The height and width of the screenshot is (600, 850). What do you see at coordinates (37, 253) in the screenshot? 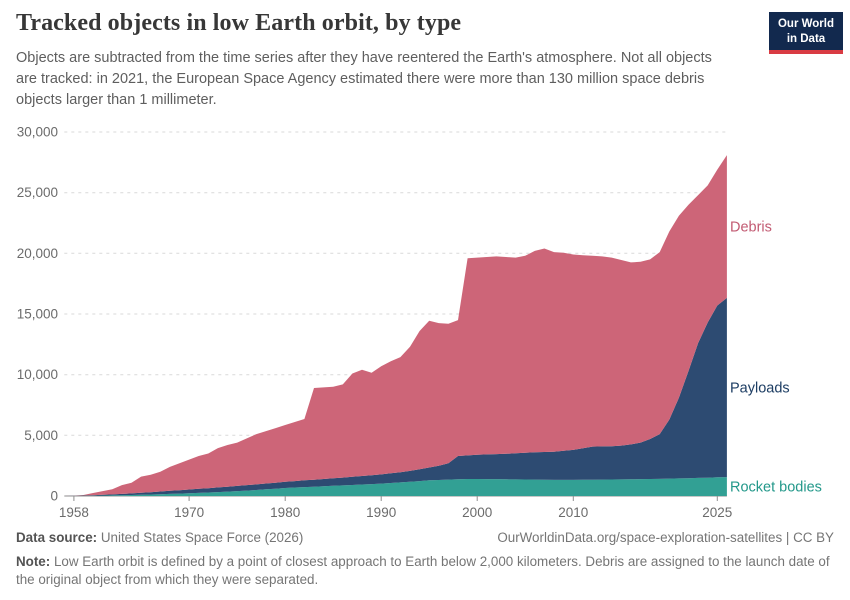
I see `y-tick-label: 20,000` at bounding box center [37, 253].